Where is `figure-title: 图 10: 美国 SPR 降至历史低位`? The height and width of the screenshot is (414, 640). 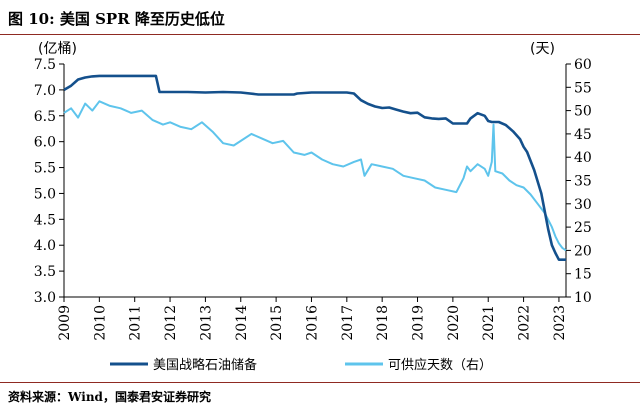 figure-title: 图 10: 美国 SPR 降至历史低位 is located at coordinates (116, 19).